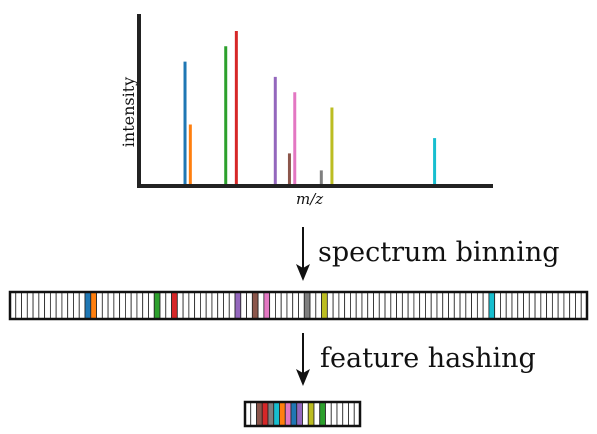 The image size is (597, 434). What do you see at coordinates (428, 358) in the screenshot?
I see `step-label-hashing: feature hashing` at bounding box center [428, 358].